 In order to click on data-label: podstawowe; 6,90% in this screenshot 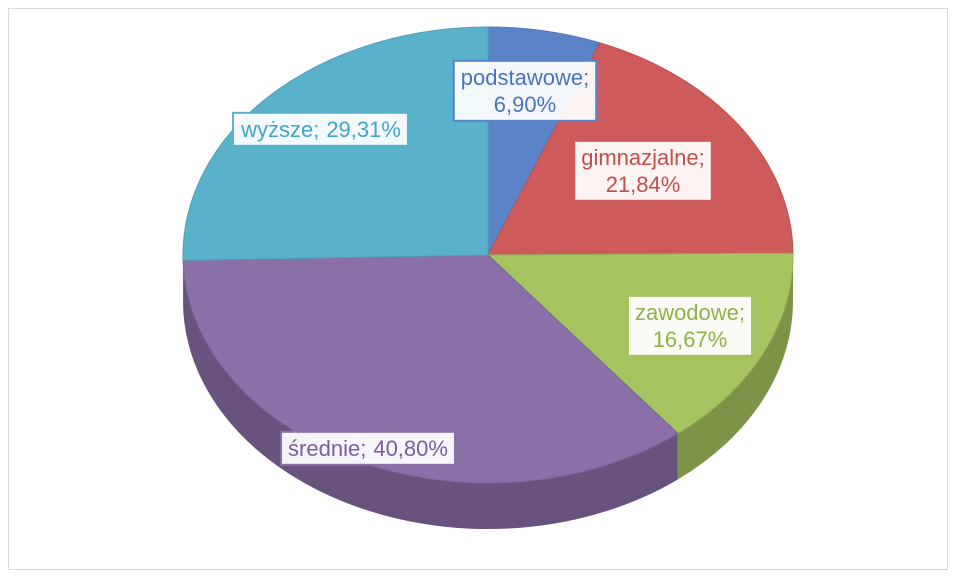, I will do `click(525, 90)`.